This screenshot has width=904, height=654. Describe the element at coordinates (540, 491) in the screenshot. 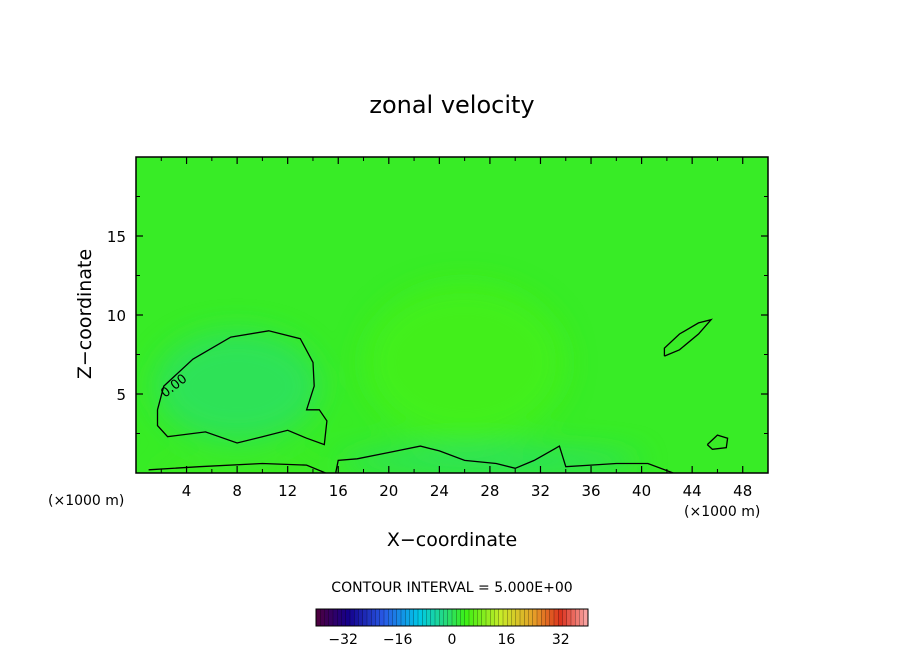

I see `x-tick-label: 32` at that location.